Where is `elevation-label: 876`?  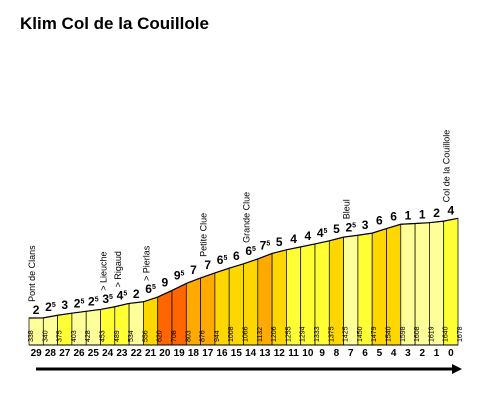 elevation-label: 876 is located at coordinates (203, 336).